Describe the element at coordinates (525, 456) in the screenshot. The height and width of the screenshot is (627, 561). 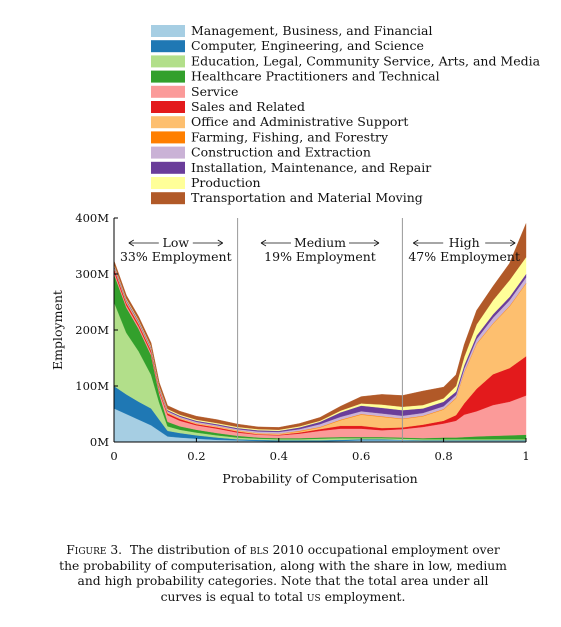
I see `x-tick-label-5: 1` at that location.